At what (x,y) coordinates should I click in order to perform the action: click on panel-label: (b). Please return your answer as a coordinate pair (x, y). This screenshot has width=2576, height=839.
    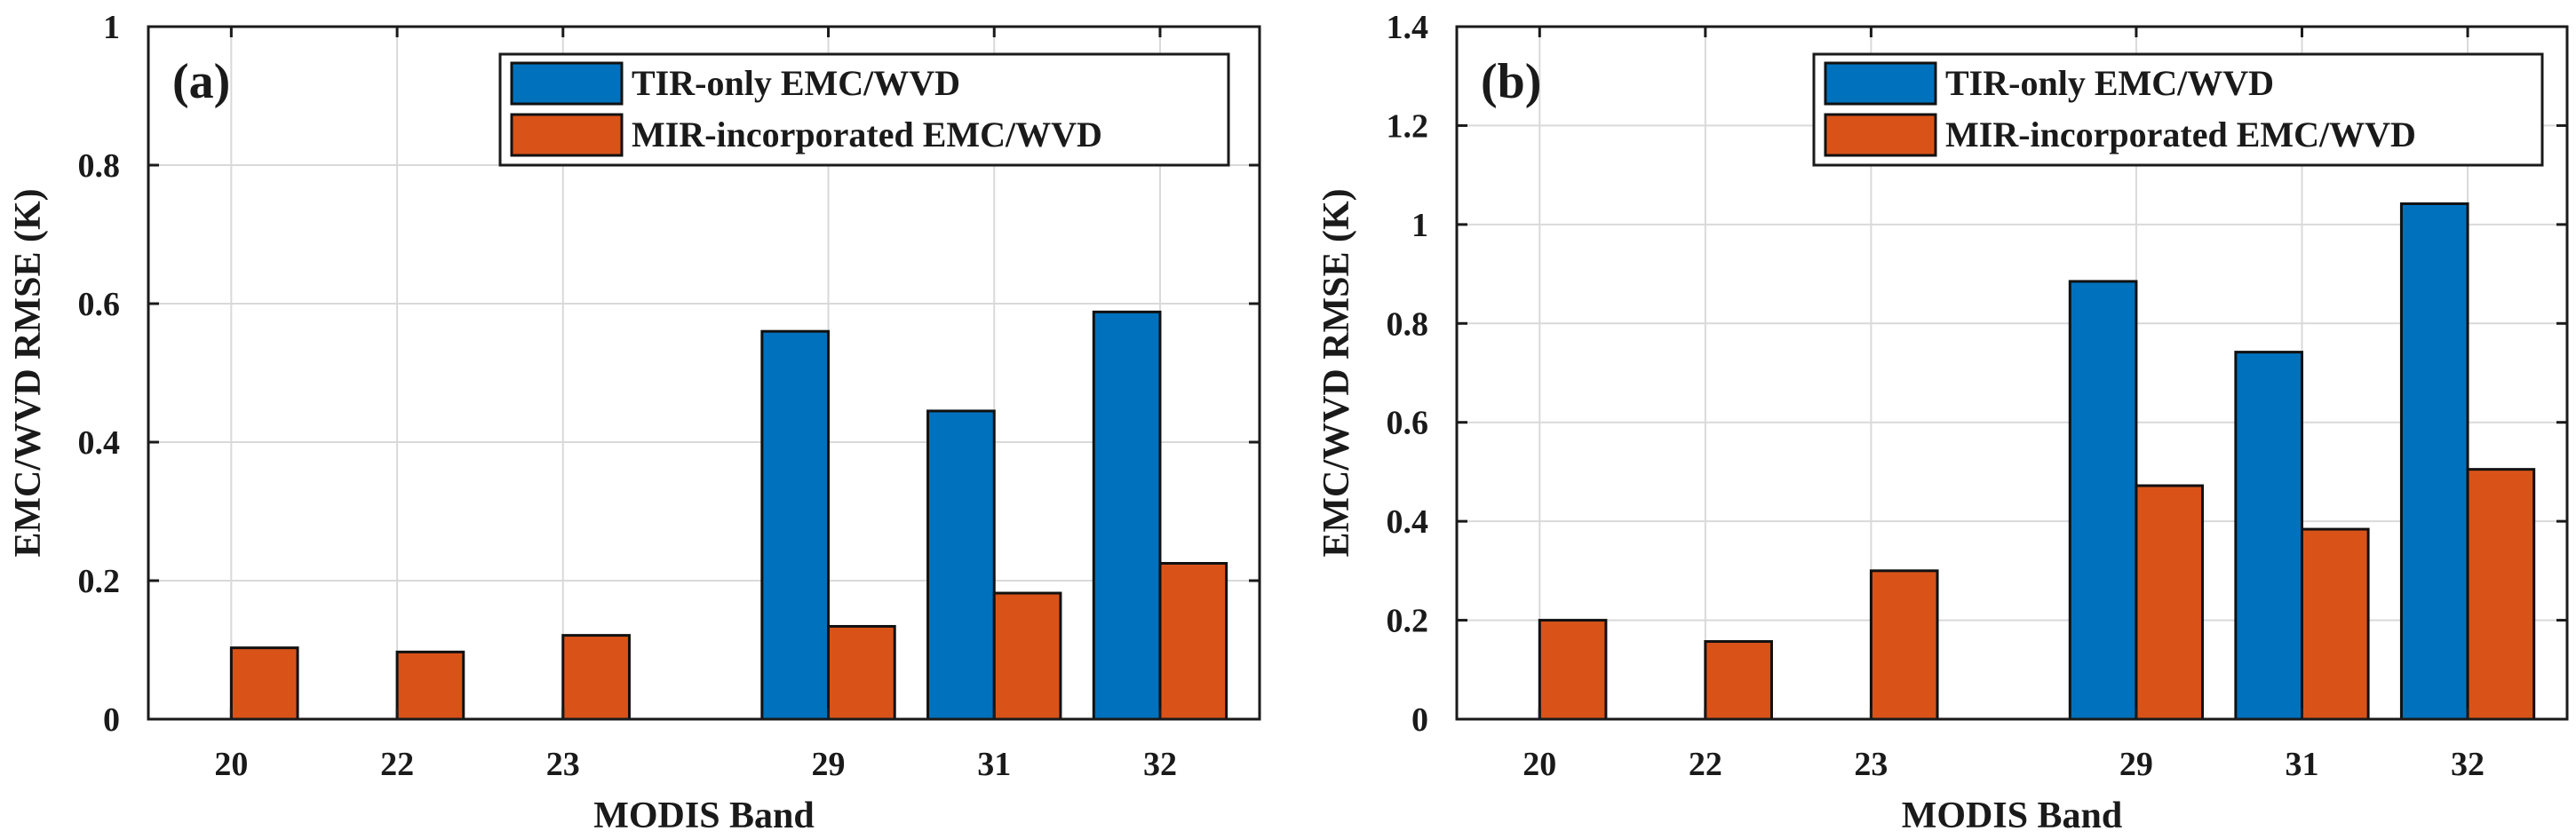
    Looking at the image, I should click on (1511, 81).